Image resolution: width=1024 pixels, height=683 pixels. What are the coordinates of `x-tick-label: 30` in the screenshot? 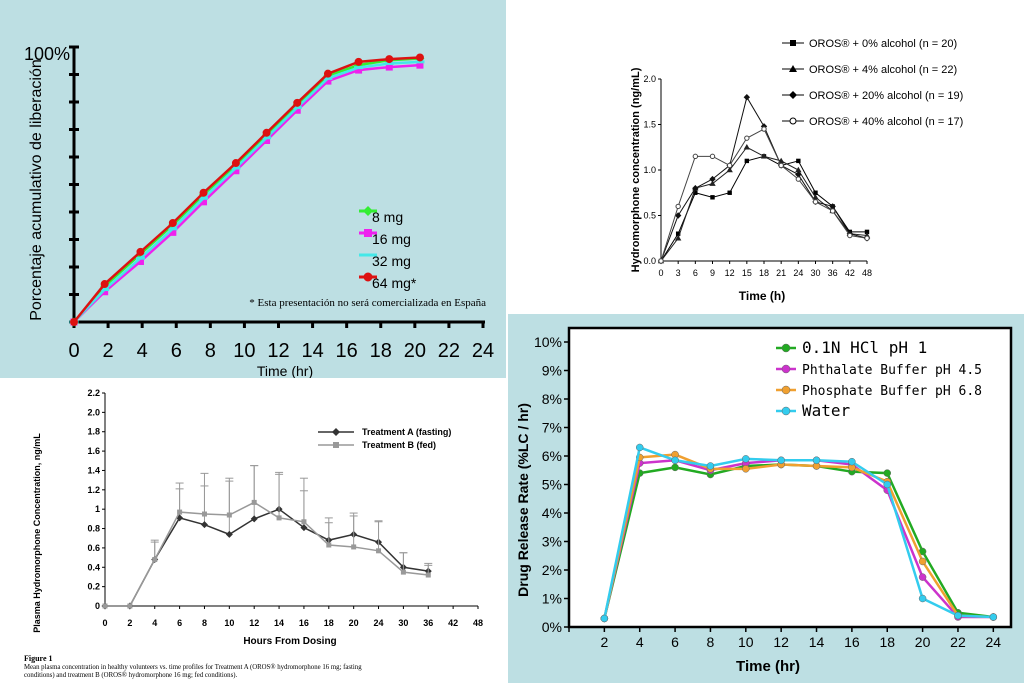 It's located at (815, 273).